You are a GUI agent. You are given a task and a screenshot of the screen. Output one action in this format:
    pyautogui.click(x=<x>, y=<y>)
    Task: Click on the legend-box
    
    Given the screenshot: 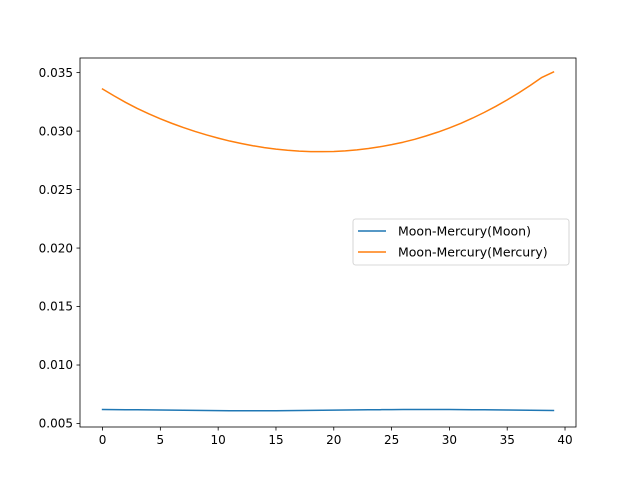 What is the action you would take?
    pyautogui.click(x=461, y=242)
    